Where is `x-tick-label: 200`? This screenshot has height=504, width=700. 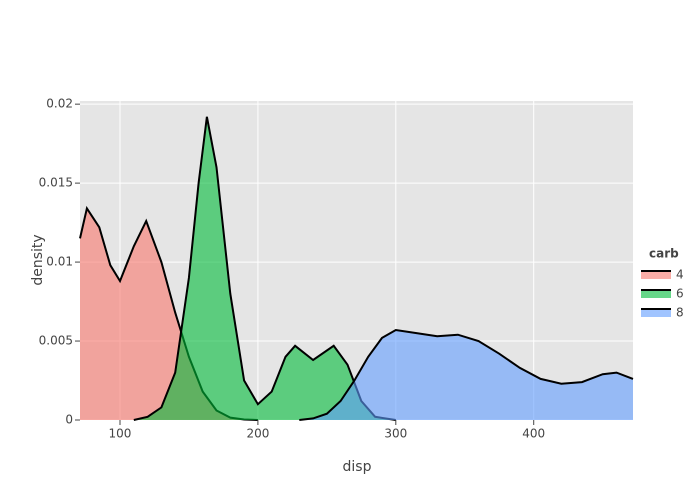 x-tick-label: 200 is located at coordinates (257, 434).